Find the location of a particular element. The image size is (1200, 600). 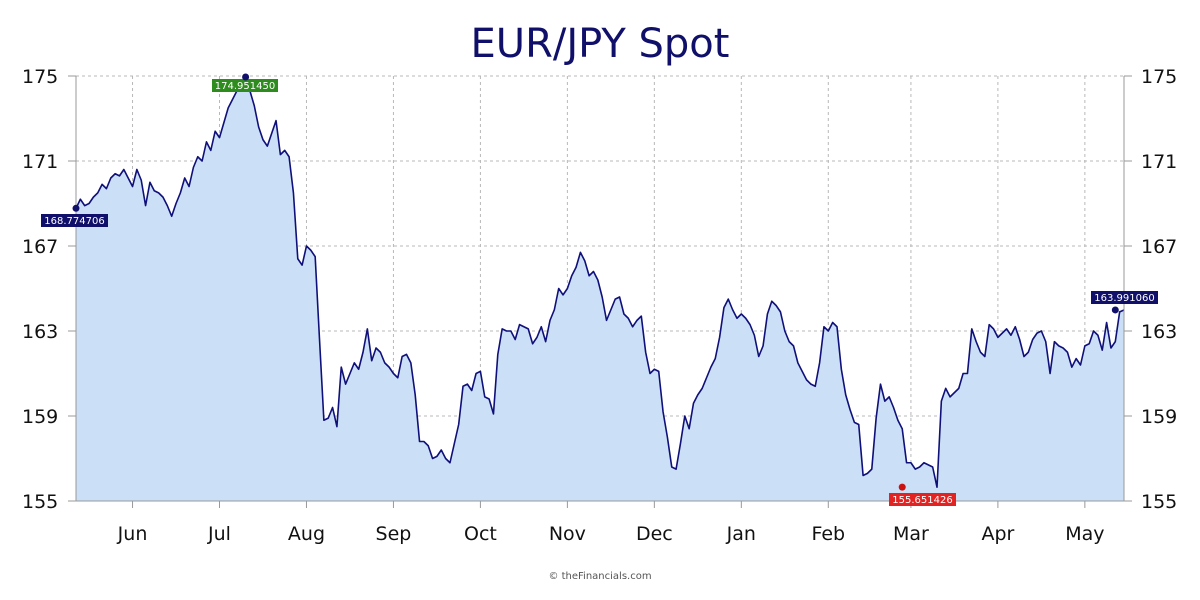

x-tick-label: Feb is located at coordinates (828, 534).